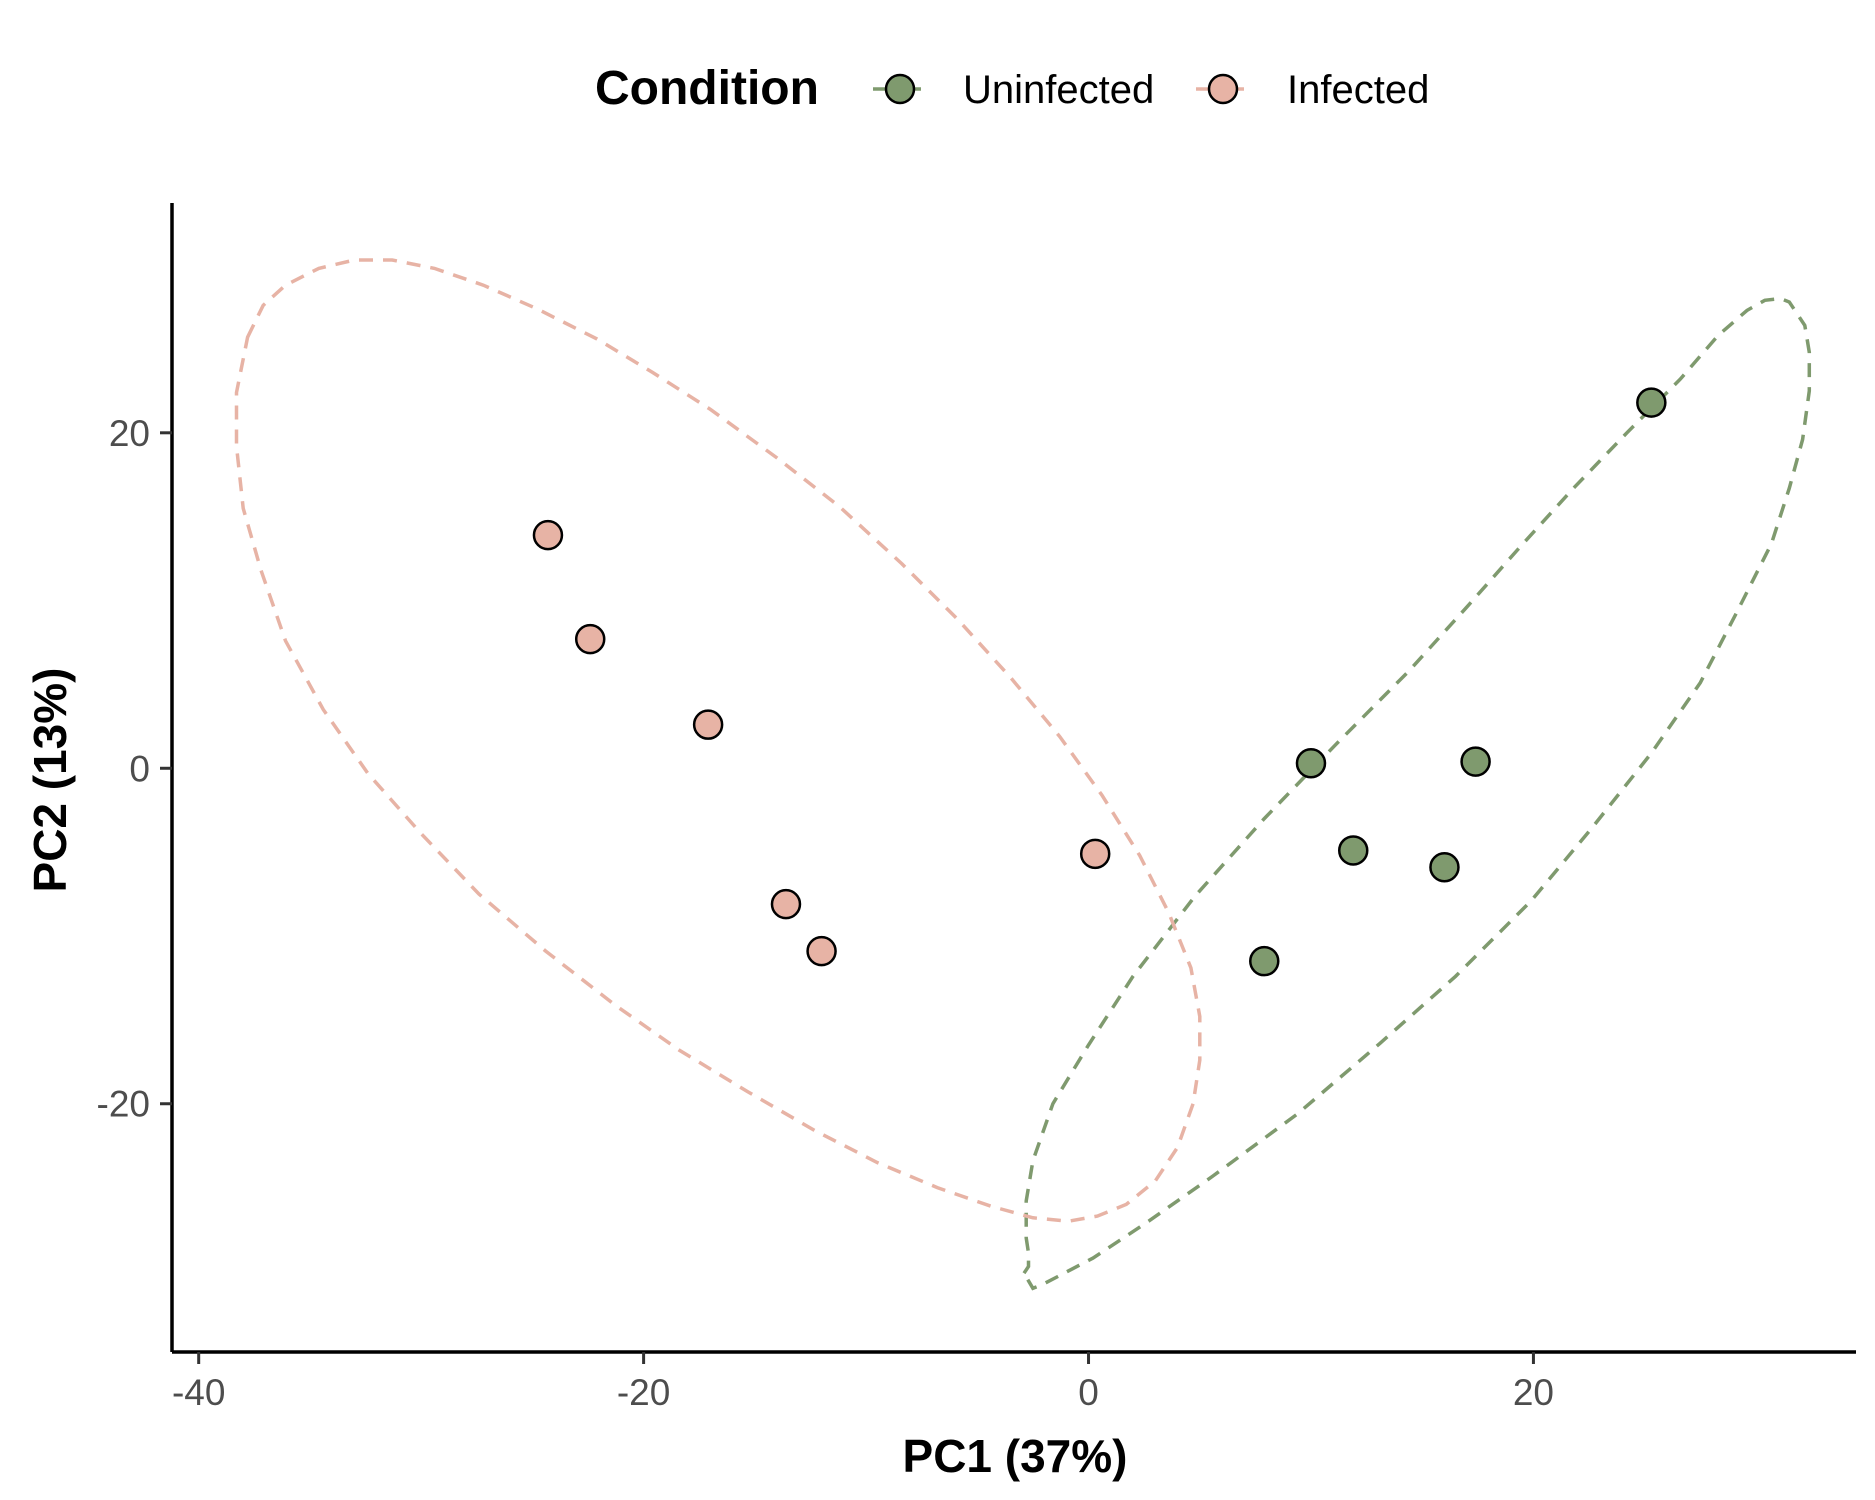 The height and width of the screenshot is (1500, 1875). Describe the element at coordinates (707, 88) in the screenshot. I see `legend-title: Condition` at that location.